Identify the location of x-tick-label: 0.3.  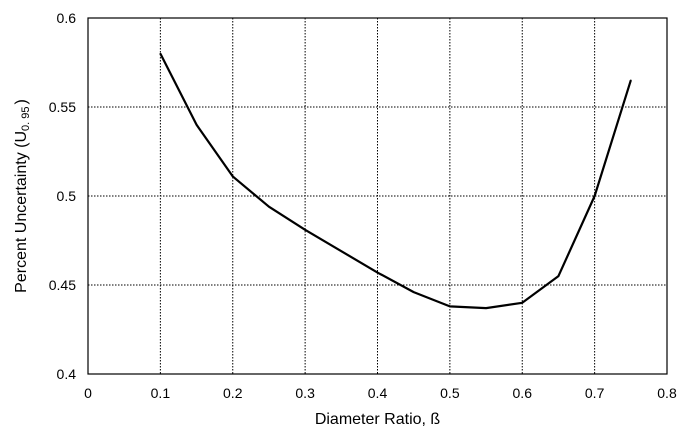
(305, 393).